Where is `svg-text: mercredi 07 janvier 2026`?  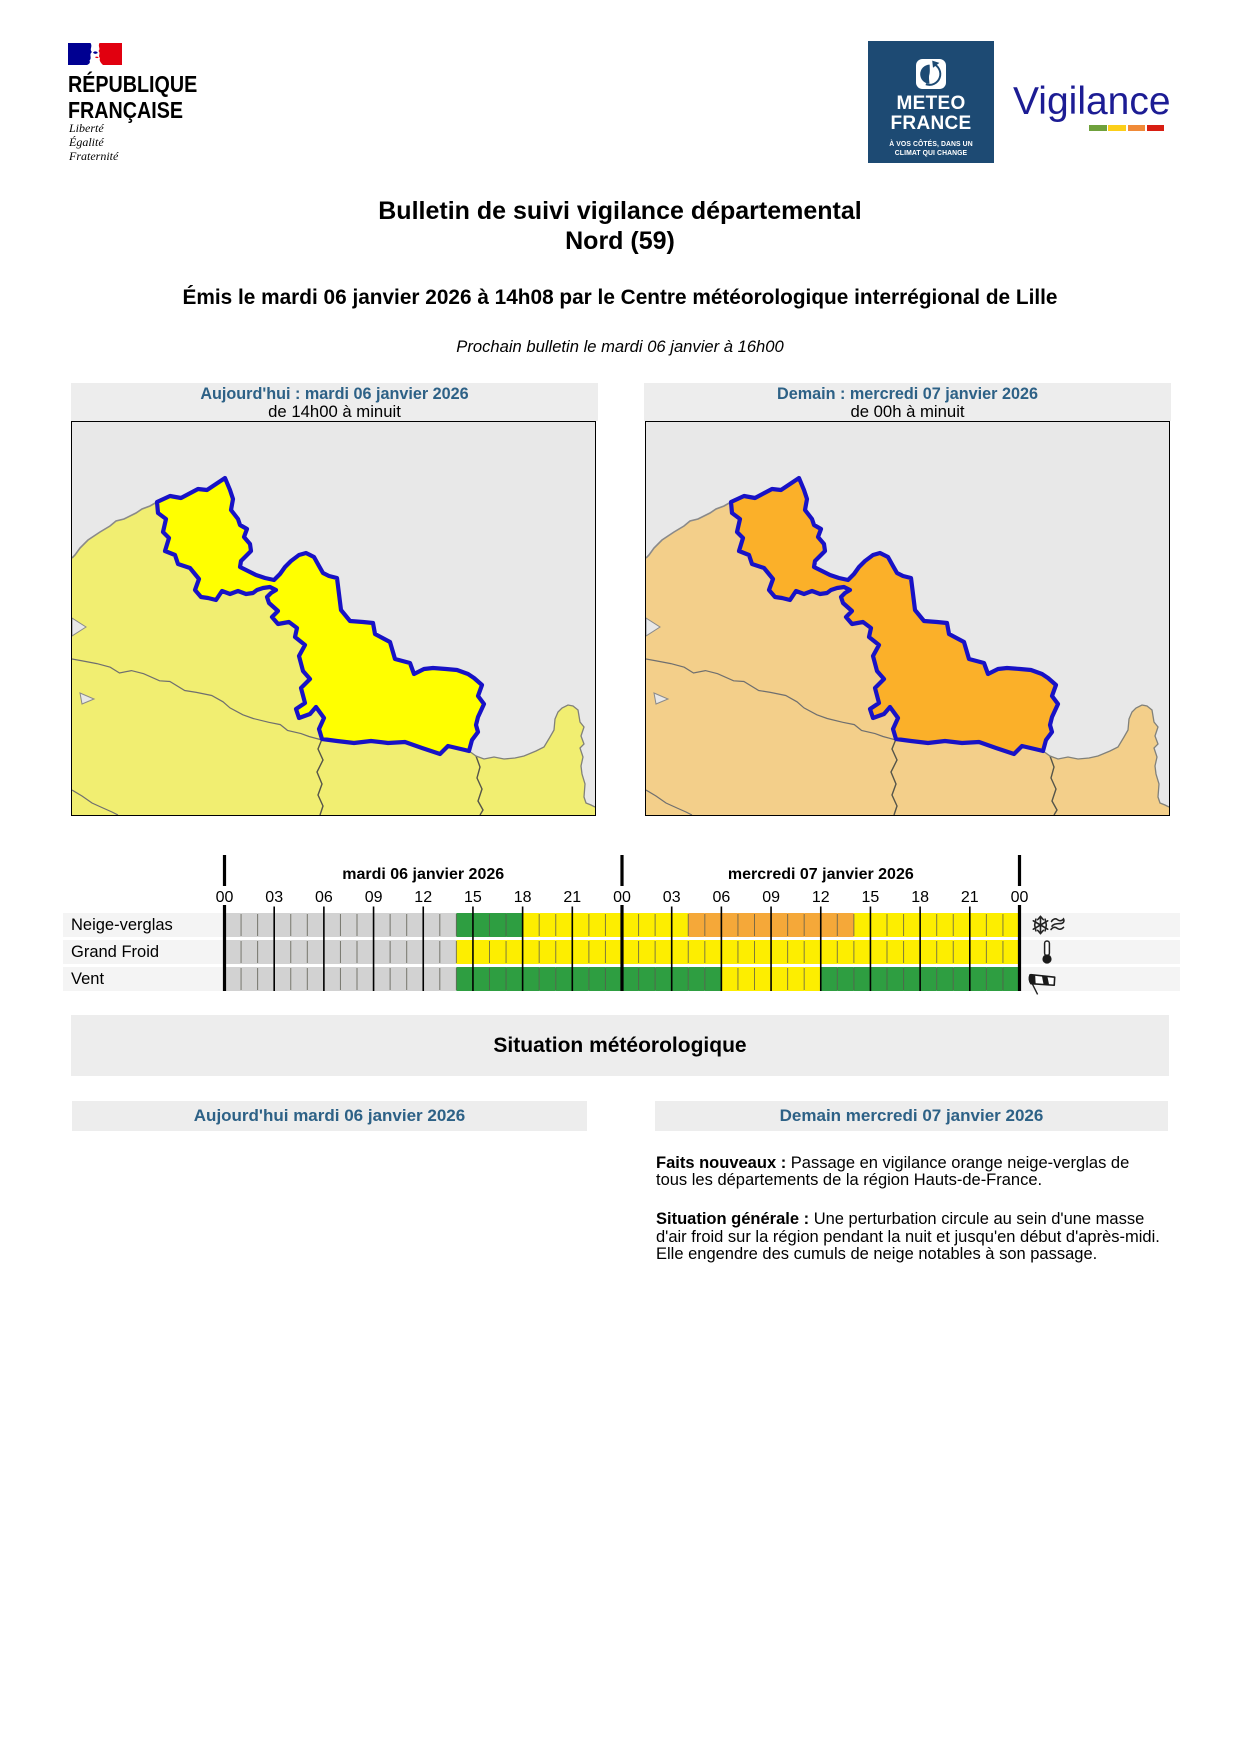 svg-text: mercredi 07 janvier 2026 is located at coordinates (821, 874).